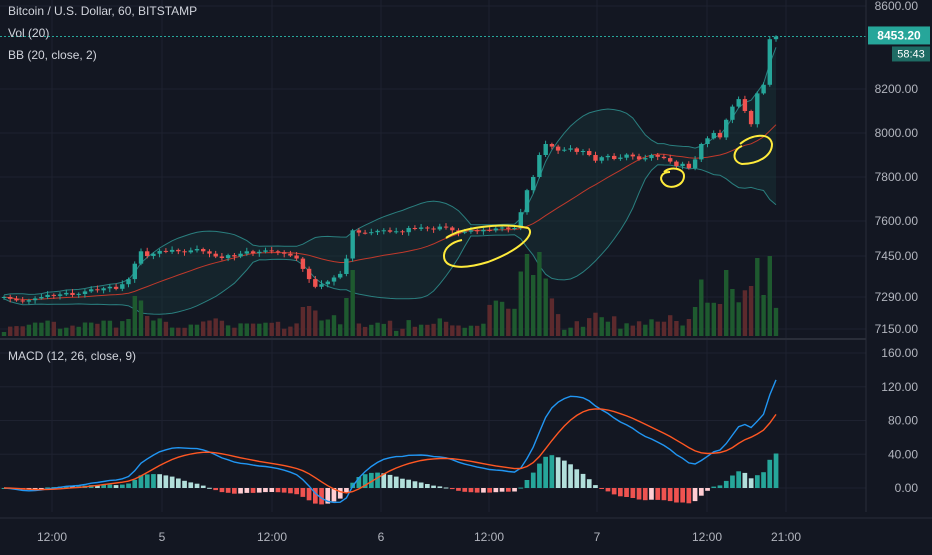 The width and height of the screenshot is (932, 555). What do you see at coordinates (52, 55) in the screenshot?
I see `bollinger-indicator-label: BB (20, close, 2)` at bounding box center [52, 55].